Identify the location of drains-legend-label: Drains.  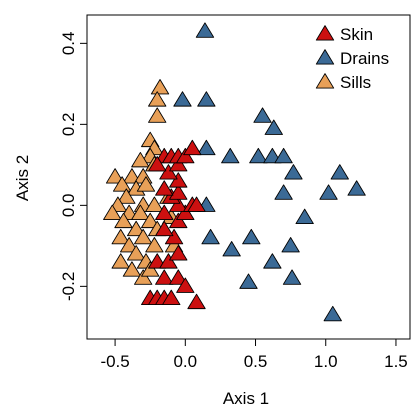
(364, 58).